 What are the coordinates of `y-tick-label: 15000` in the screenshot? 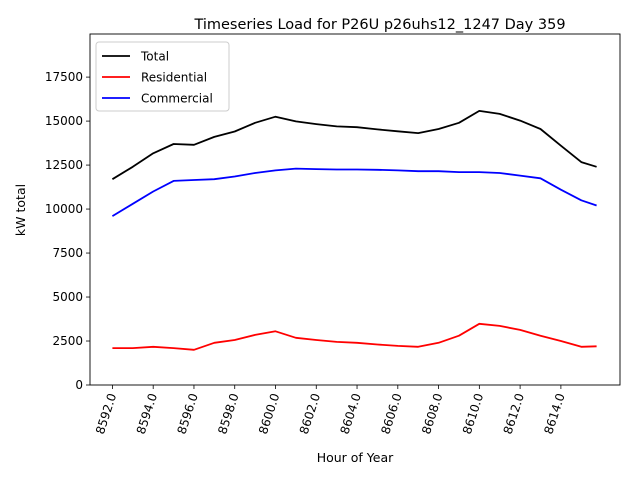 It's located at (64, 121).